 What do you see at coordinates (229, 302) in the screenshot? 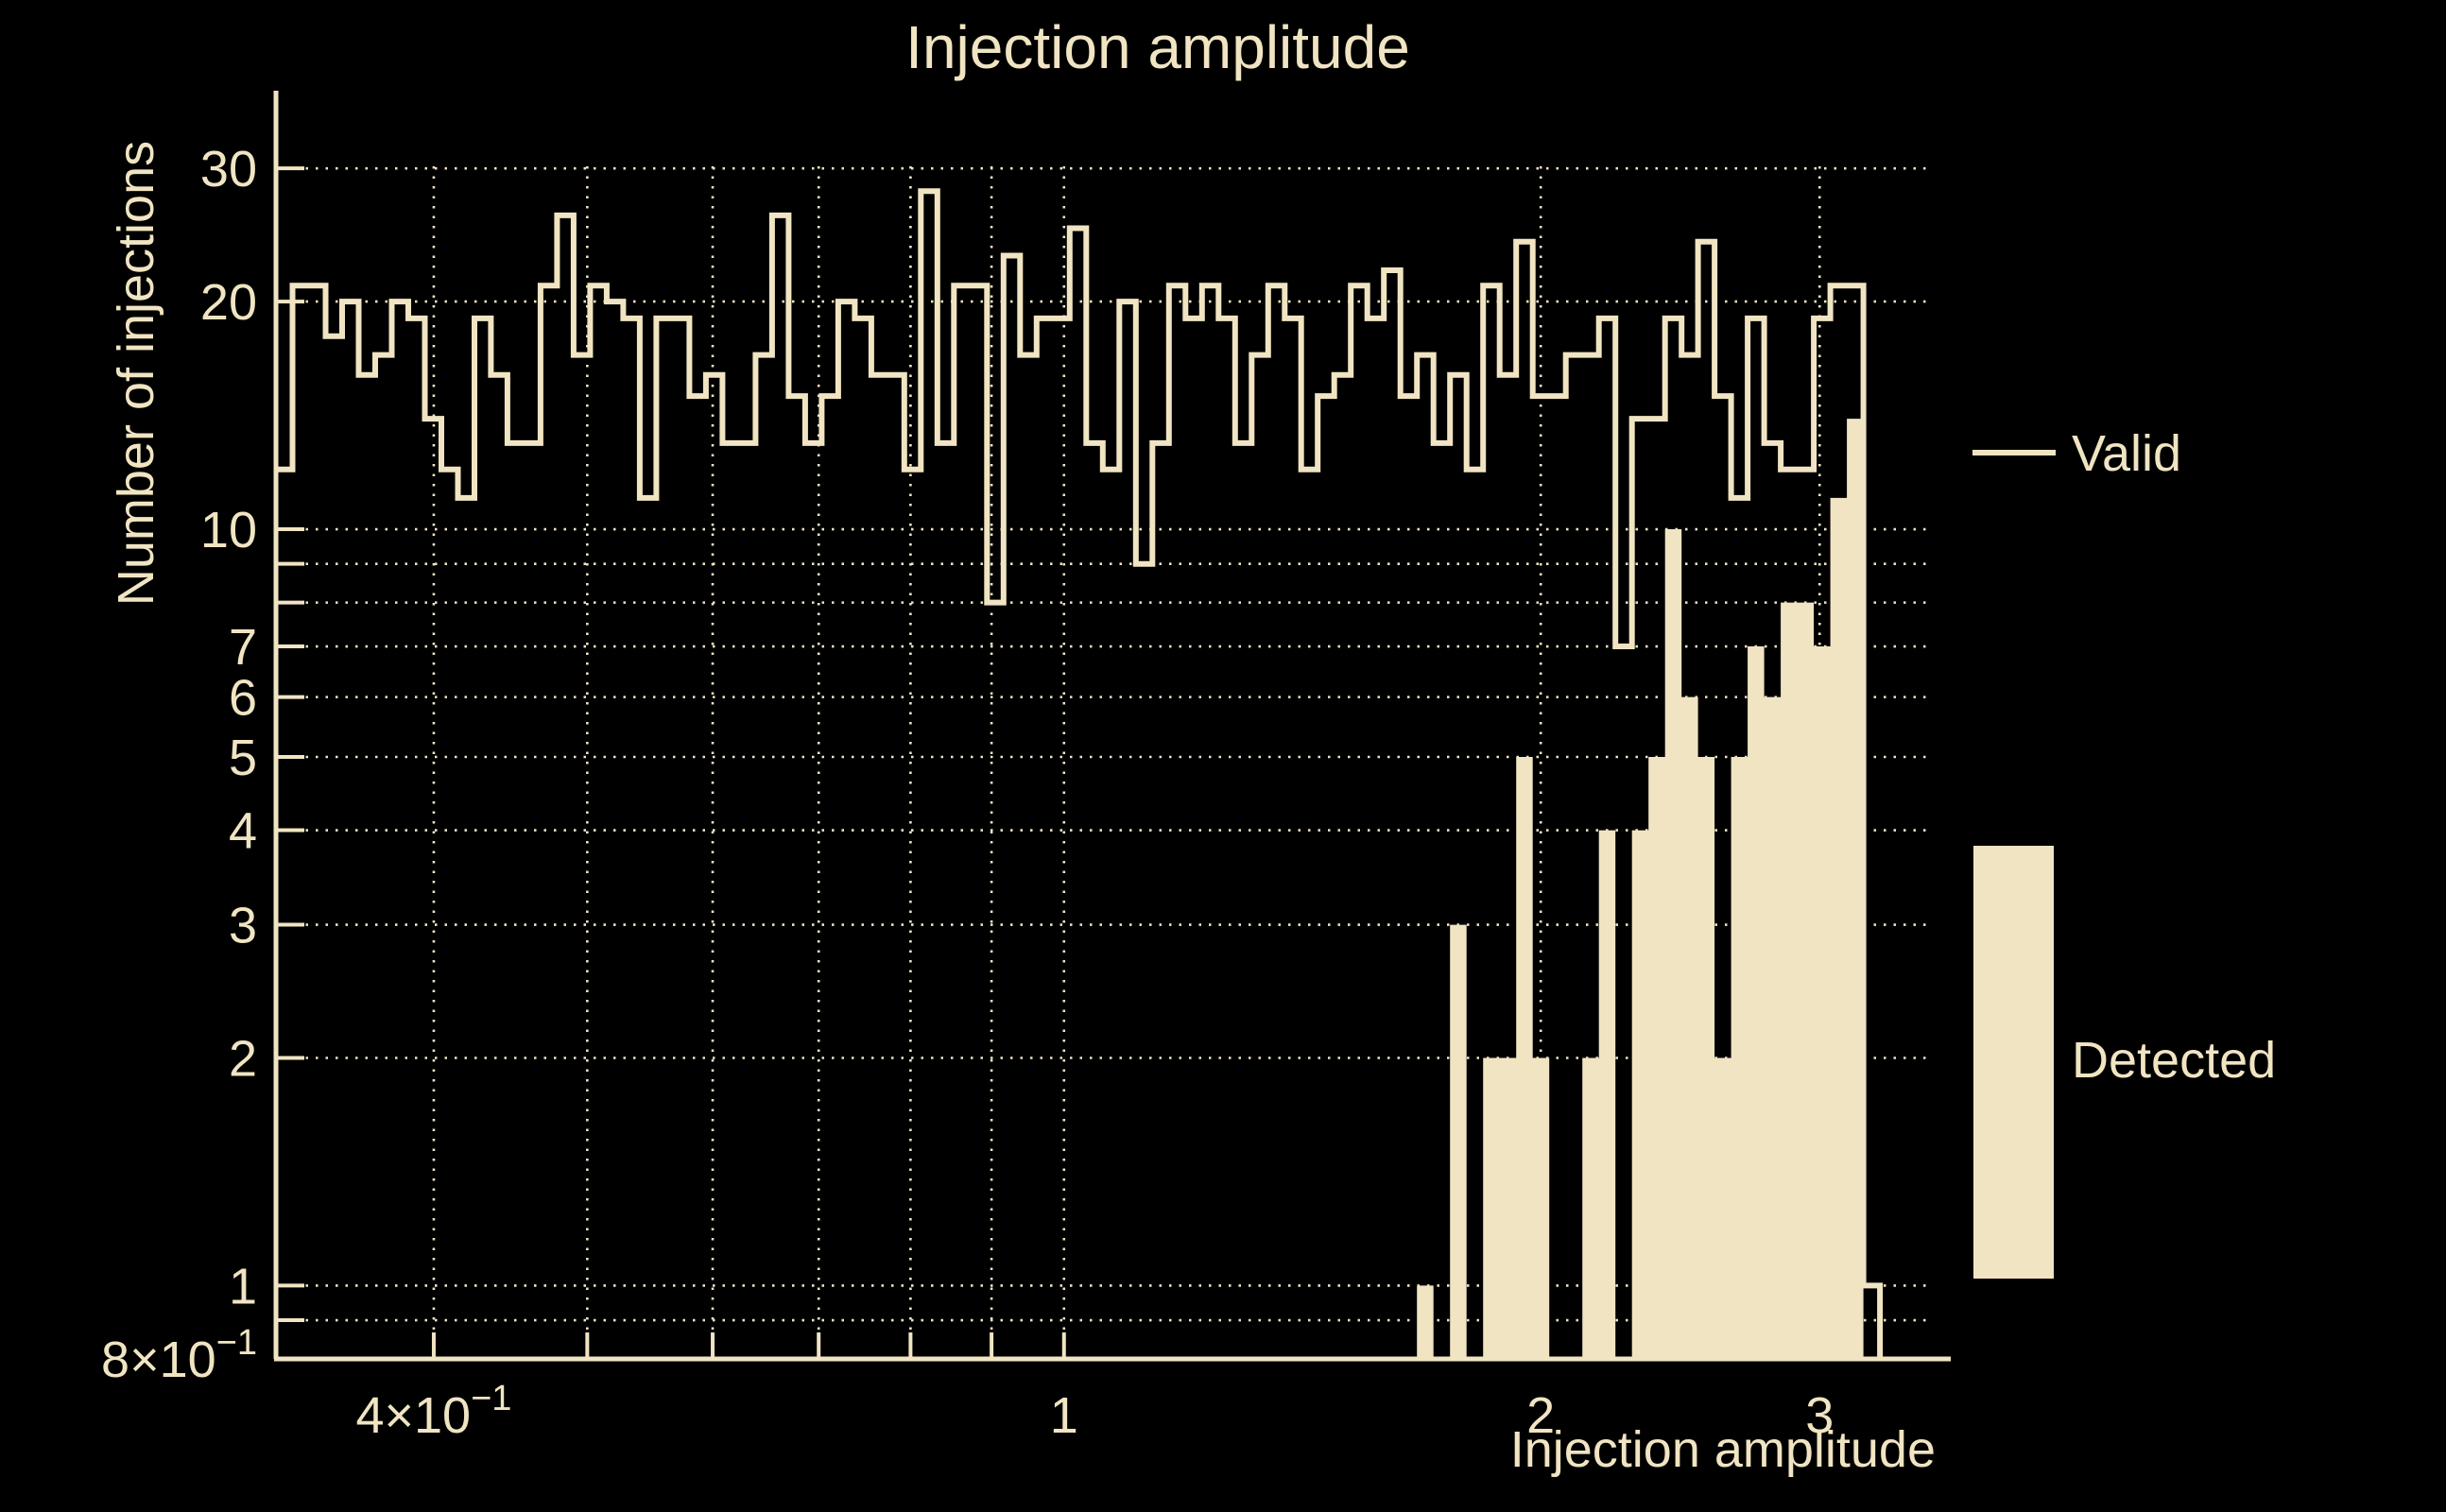
I see `y-tick-label: 20` at bounding box center [229, 302].